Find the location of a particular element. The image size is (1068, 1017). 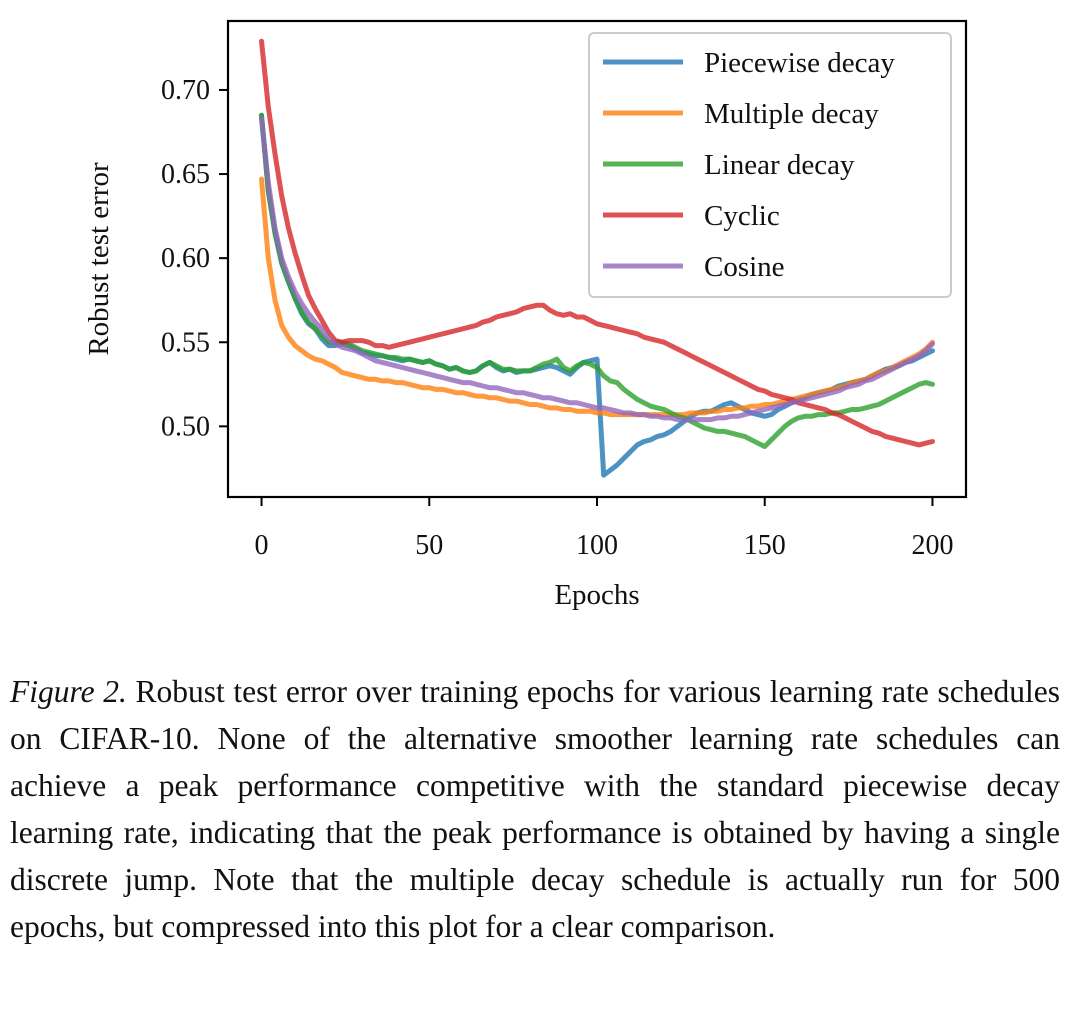

legend-box is located at coordinates (770, 165).